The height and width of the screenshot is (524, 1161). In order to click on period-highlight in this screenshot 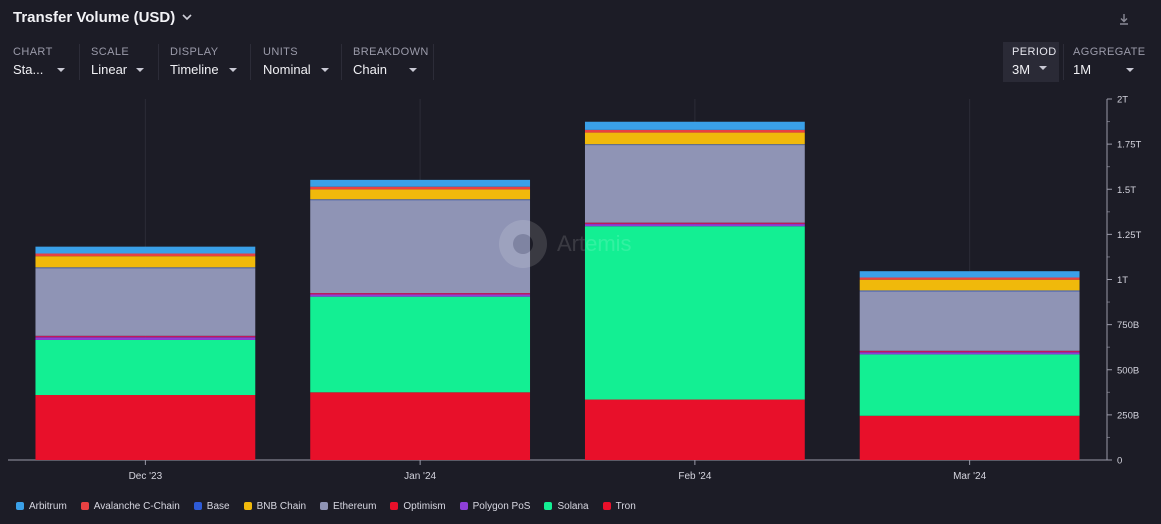, I will do `click(1031, 62)`.